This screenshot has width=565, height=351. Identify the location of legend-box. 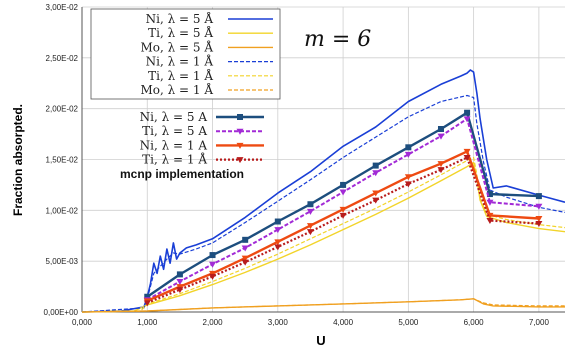
(185, 54).